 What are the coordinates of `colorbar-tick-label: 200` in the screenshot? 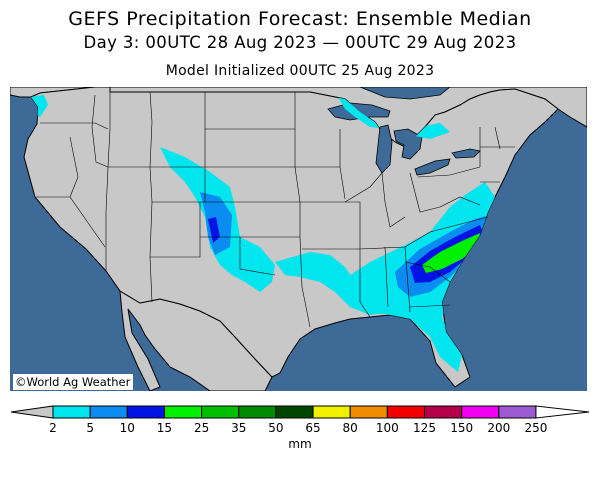 It's located at (499, 428).